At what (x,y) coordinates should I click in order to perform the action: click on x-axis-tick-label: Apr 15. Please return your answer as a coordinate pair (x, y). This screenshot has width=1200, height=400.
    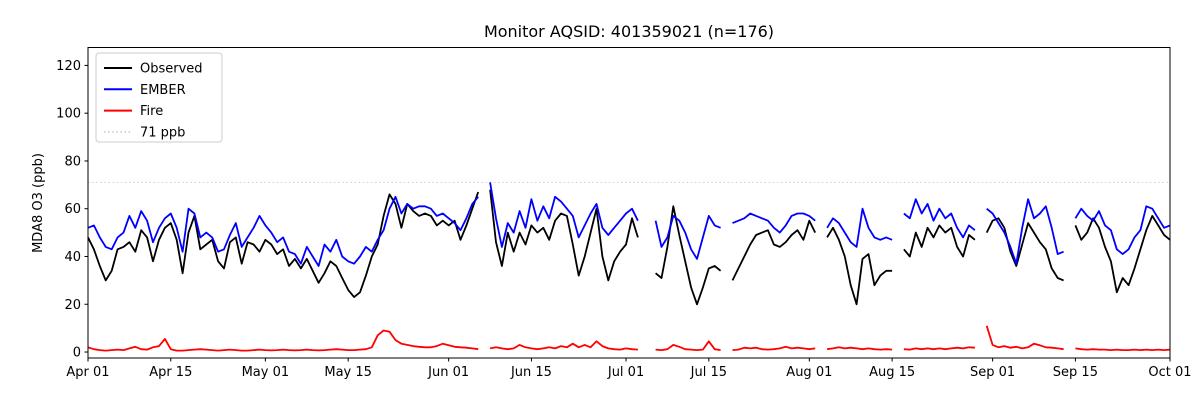
    Looking at the image, I should click on (170, 372).